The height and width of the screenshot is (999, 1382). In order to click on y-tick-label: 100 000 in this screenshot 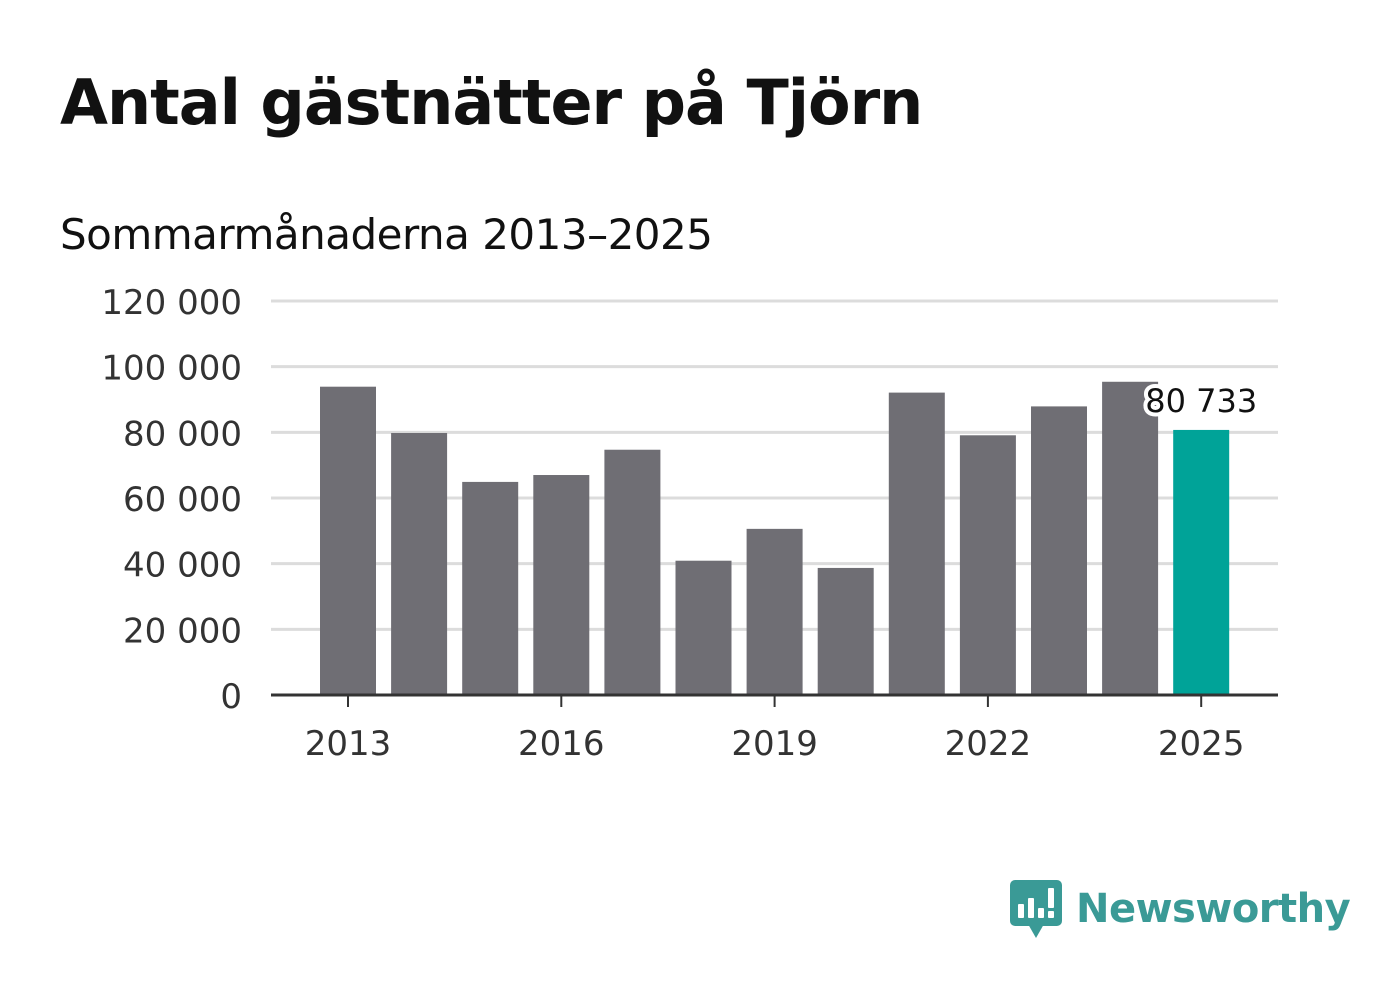, I will do `click(171, 369)`.